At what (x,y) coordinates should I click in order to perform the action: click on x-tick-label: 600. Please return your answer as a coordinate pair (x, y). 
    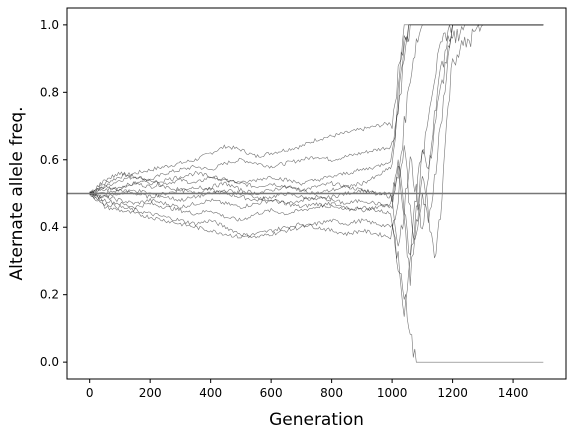
    Looking at the image, I should click on (271, 393).